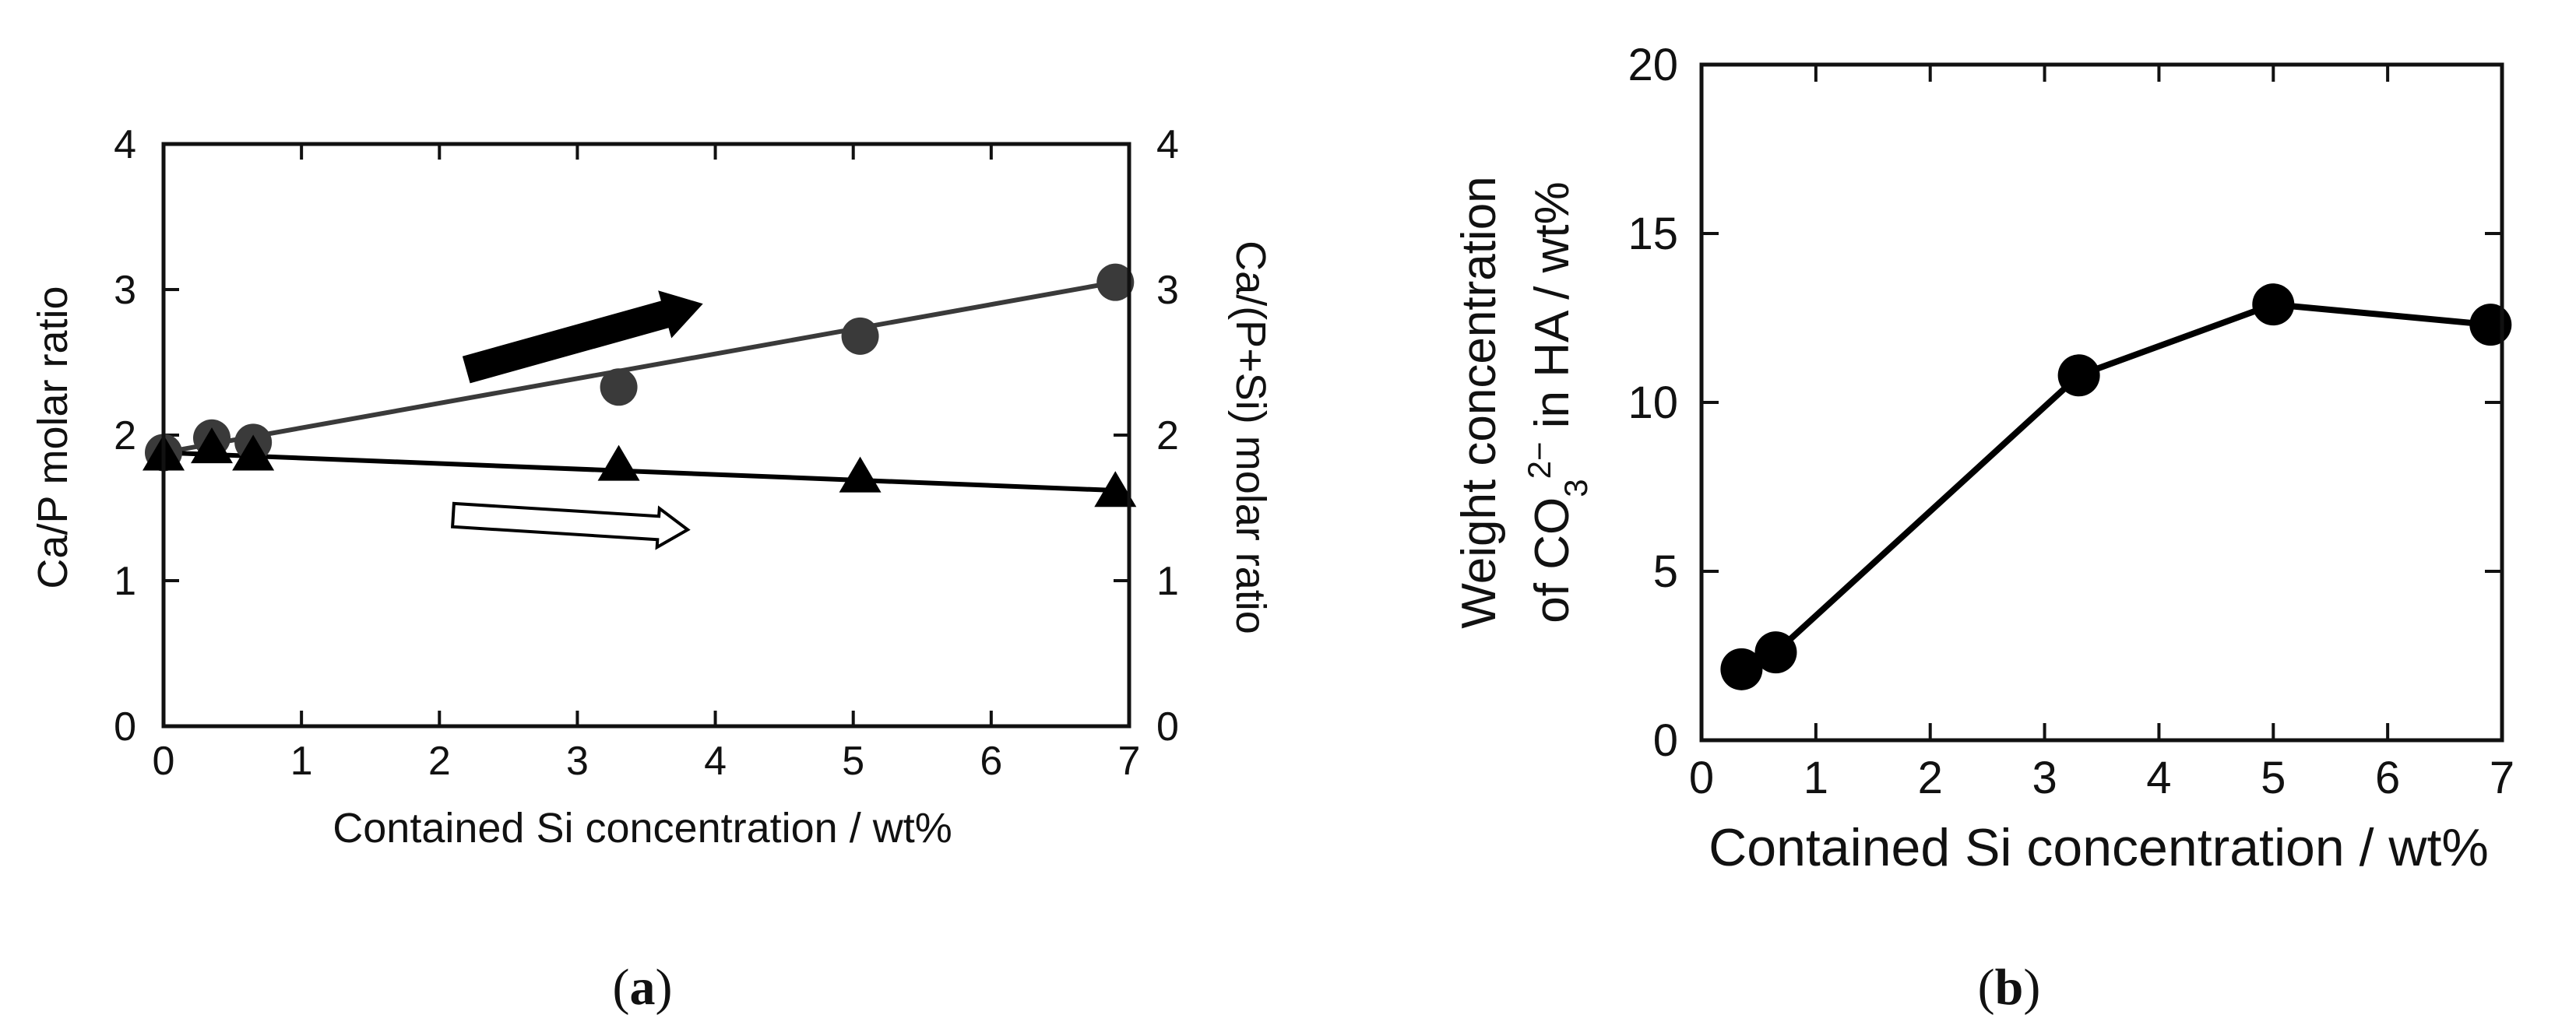  What do you see at coordinates (125, 290) in the screenshot?
I see `panel-a-left-y-tick-label: 3` at bounding box center [125, 290].